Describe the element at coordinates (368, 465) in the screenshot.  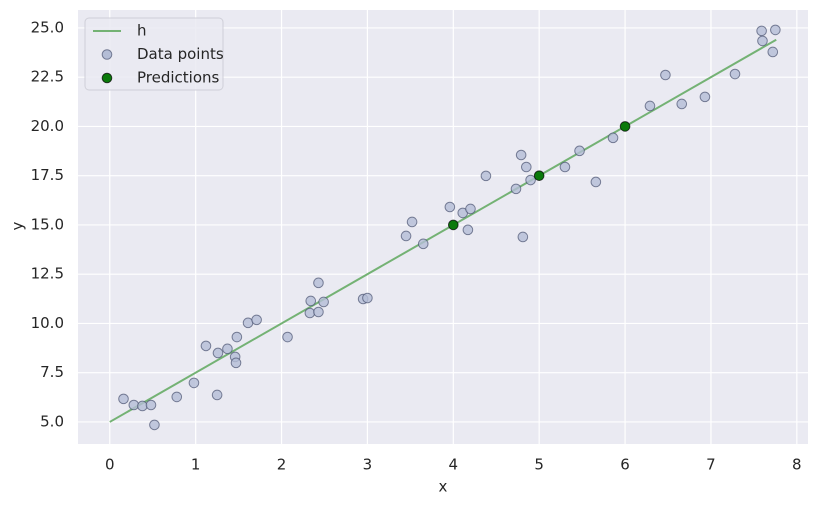
I see `x-tick-label: 3` at that location.